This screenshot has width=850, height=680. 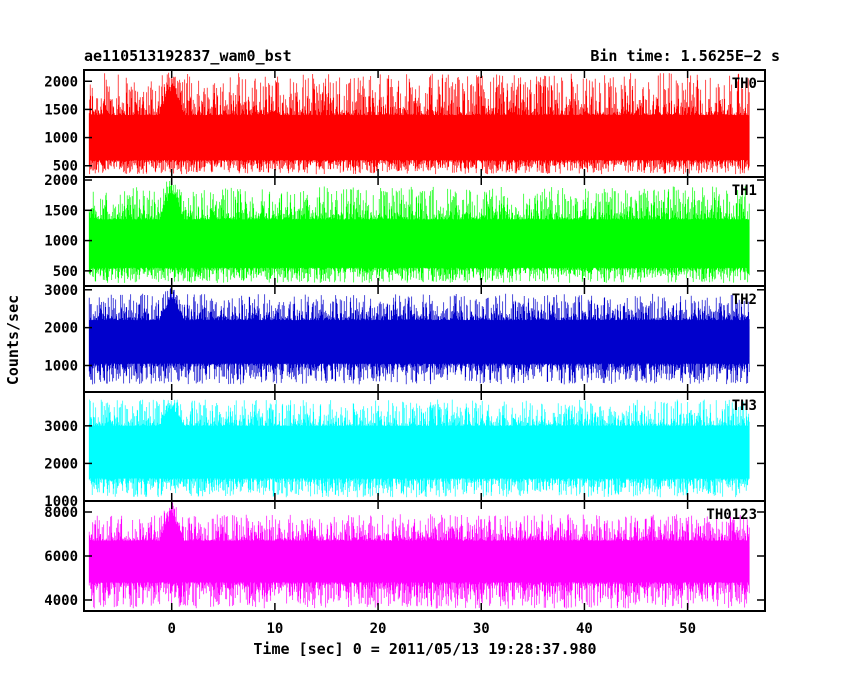 I want to click on x-tick-label: 30, so click(x=481, y=629).